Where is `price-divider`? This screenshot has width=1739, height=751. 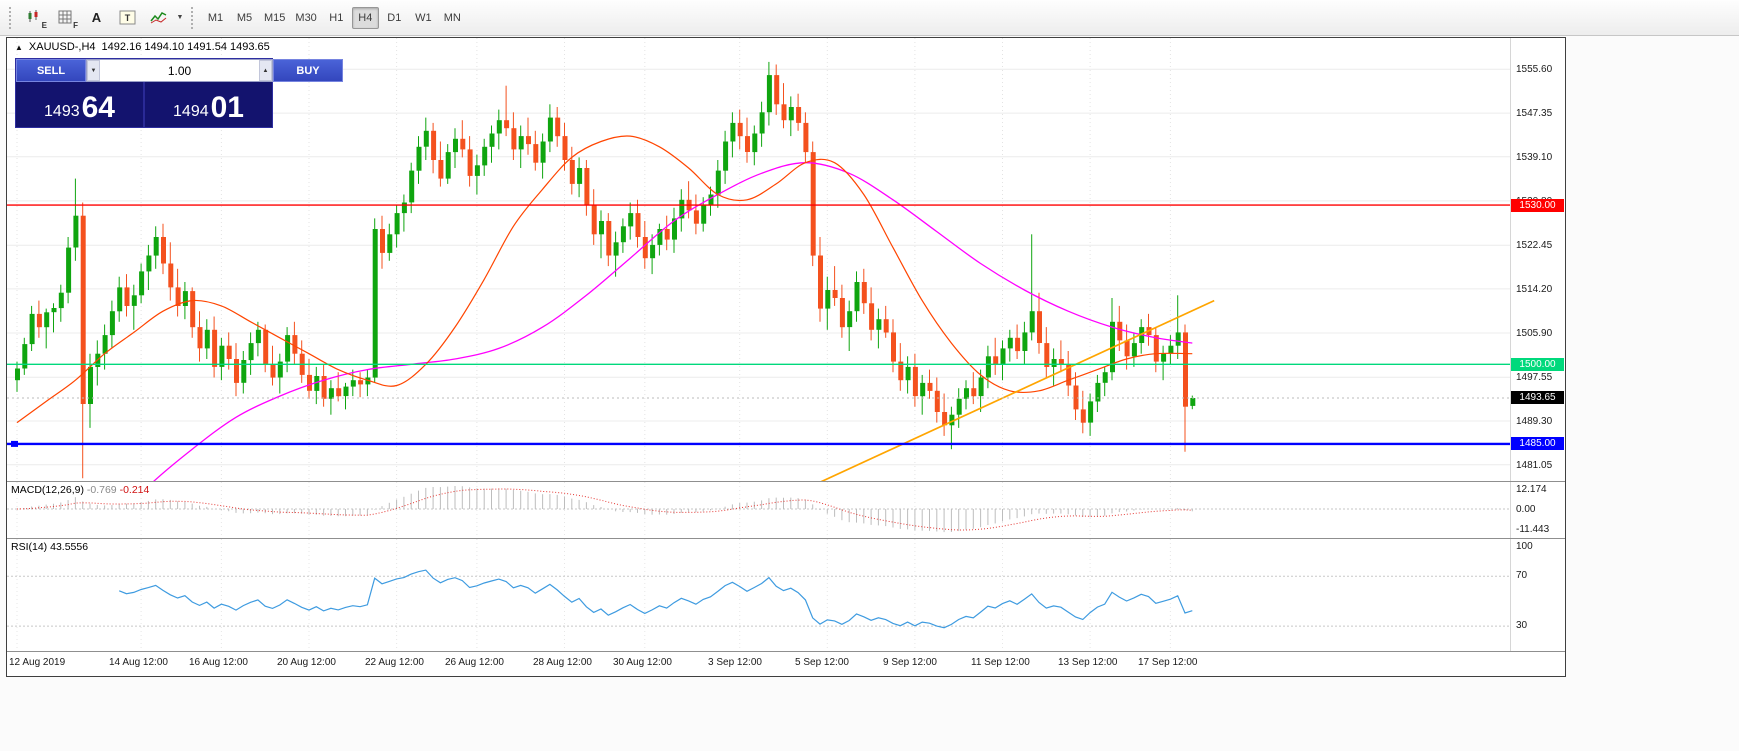
price-divider is located at coordinates (144, 104).